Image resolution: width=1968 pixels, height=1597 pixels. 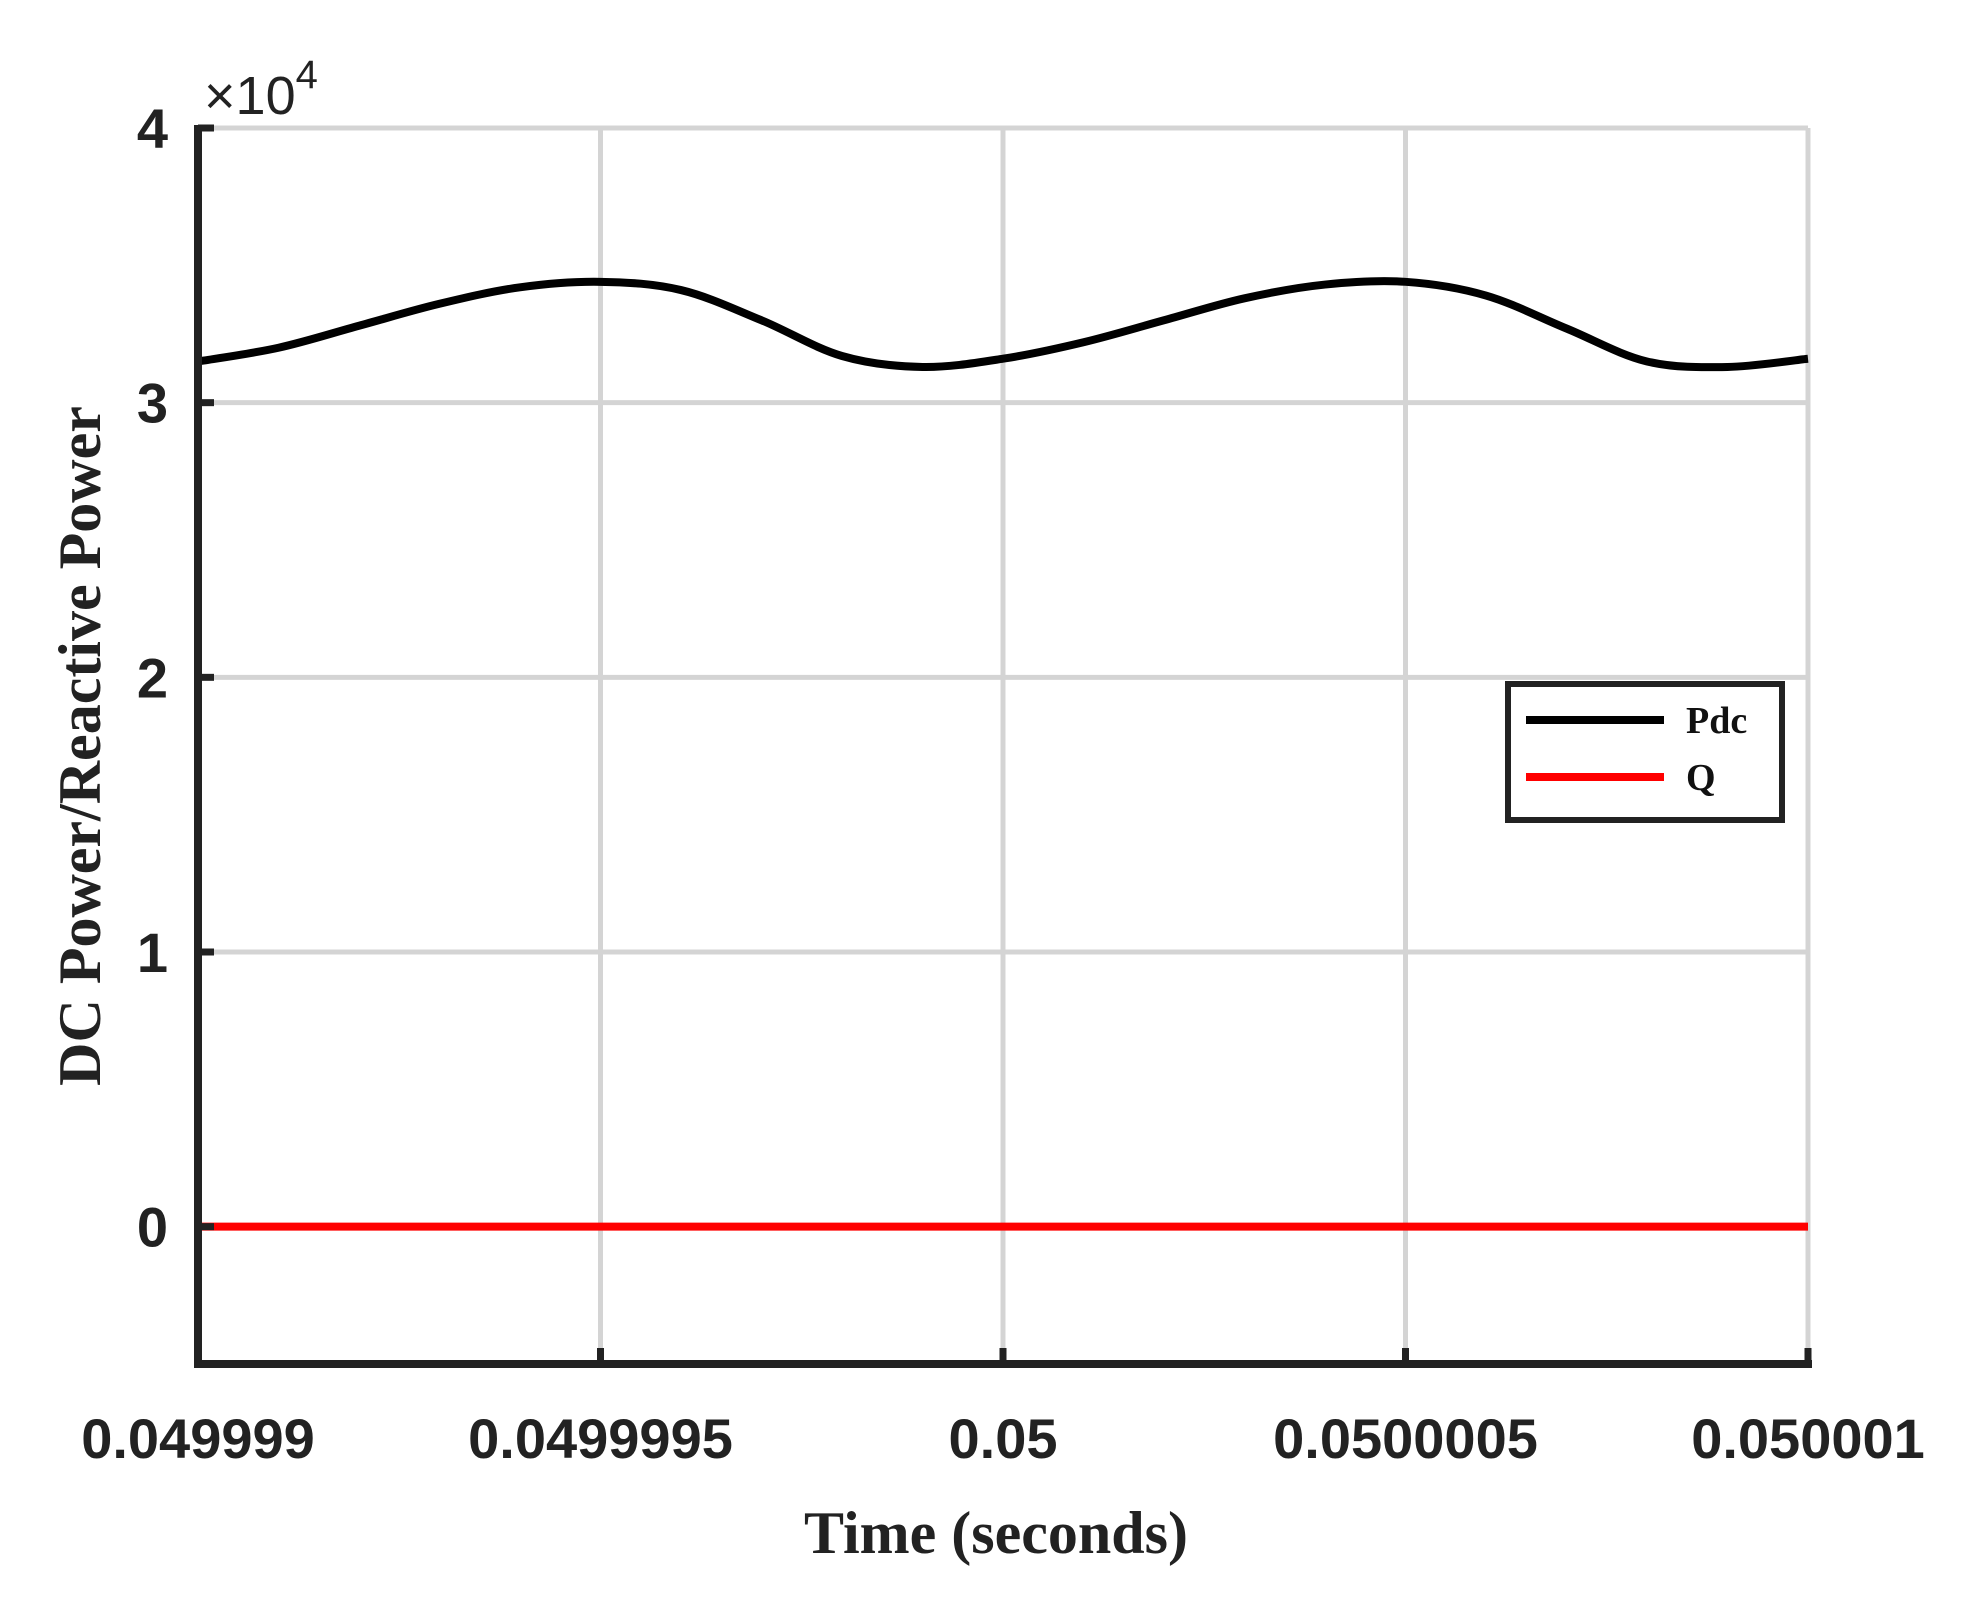 I want to click on x-tick-label: 0.05, so click(x=1003, y=1438).